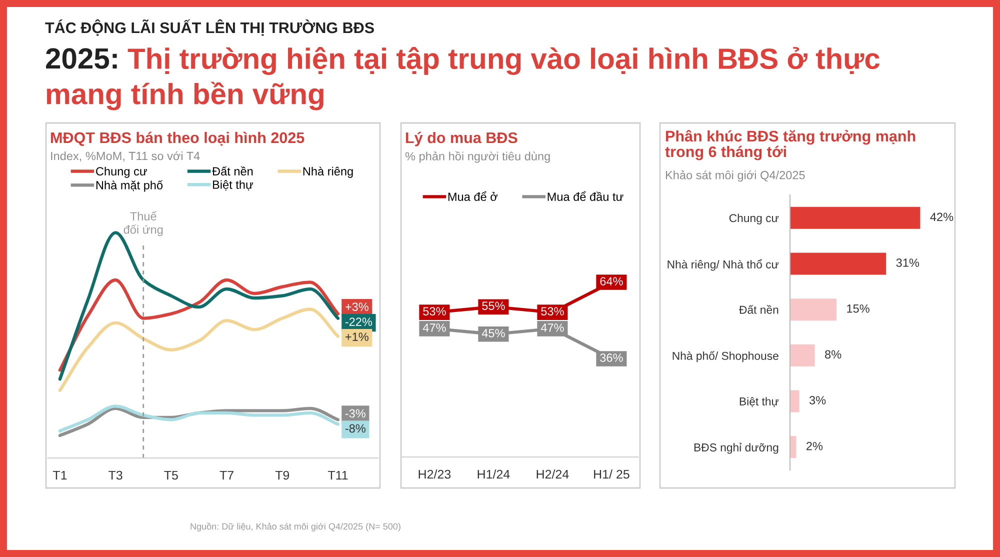 This screenshot has height=557, width=1000. Describe the element at coordinates (171, 475) in the screenshot. I see `x-tick-label: T5` at that location.